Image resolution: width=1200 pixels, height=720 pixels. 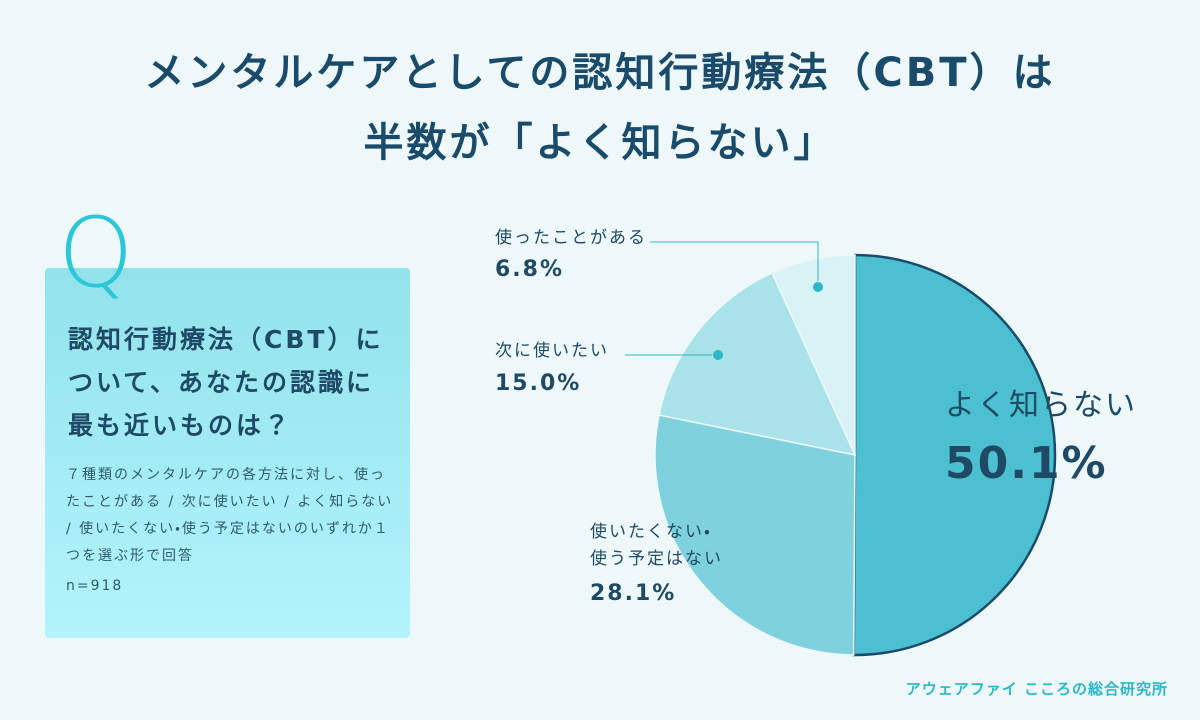 I want to click on value-label: 6.8%, so click(x=529, y=269).